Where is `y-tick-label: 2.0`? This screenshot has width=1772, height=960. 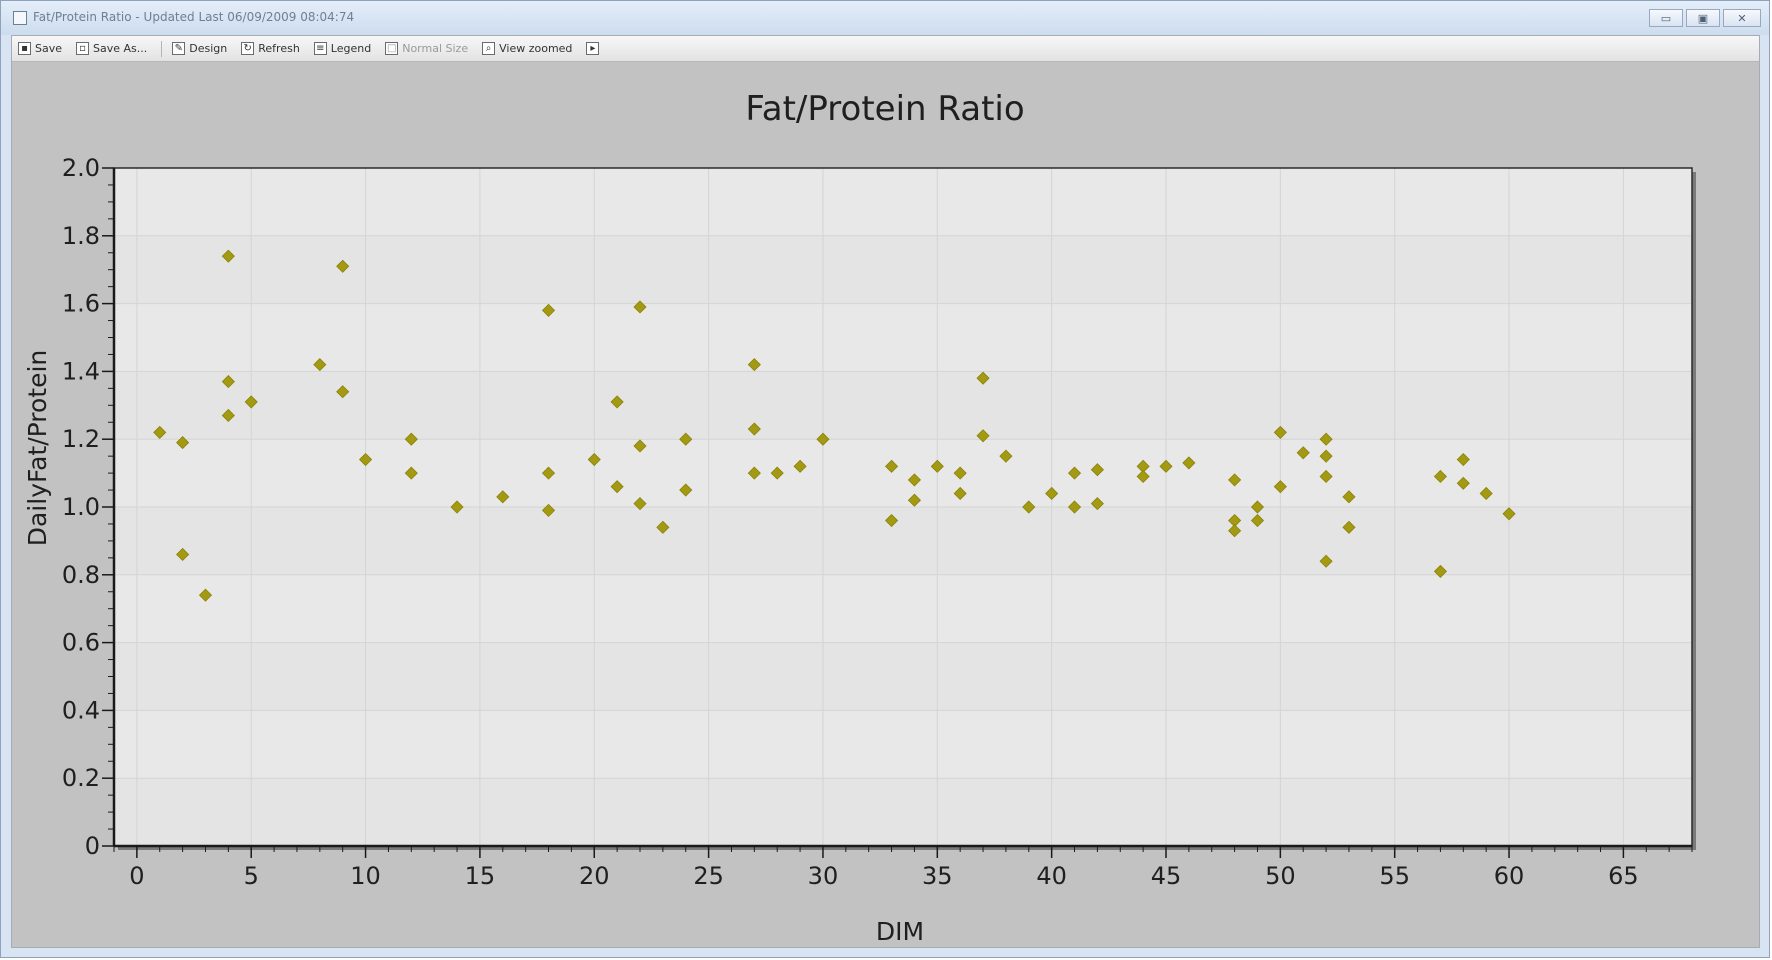 y-tick-label: 2.0 is located at coordinates (81, 168).